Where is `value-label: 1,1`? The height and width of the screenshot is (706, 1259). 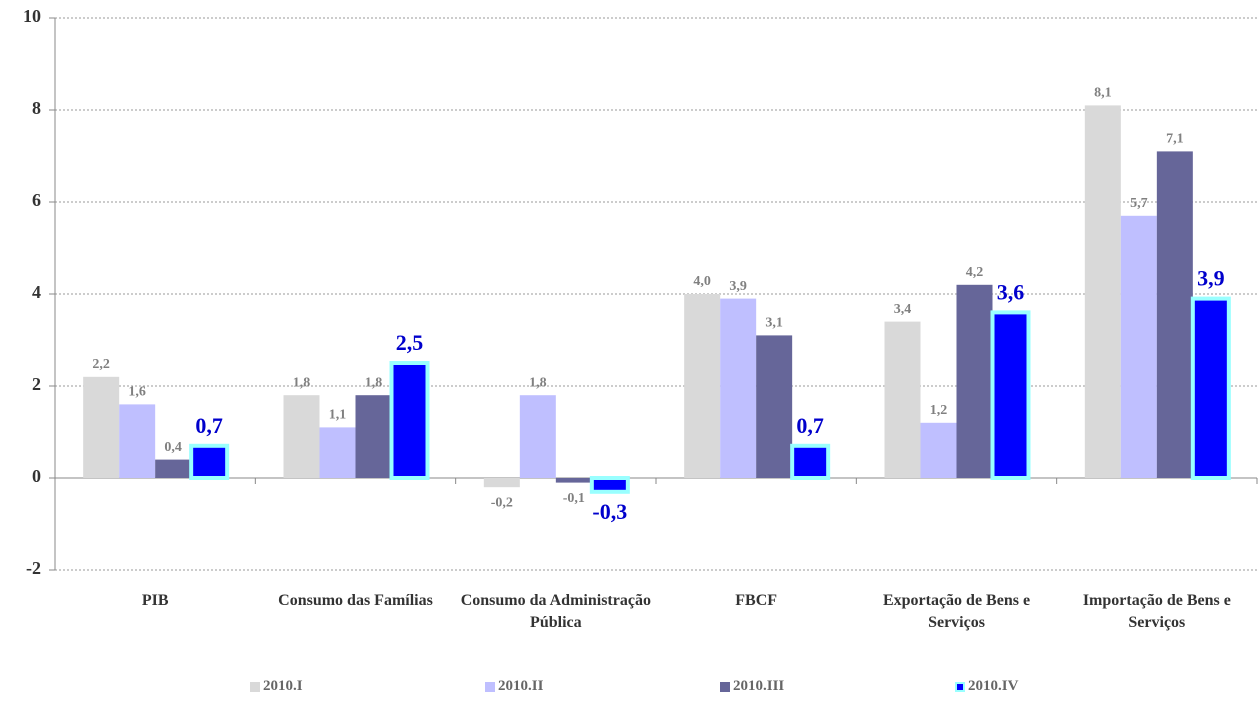 value-label: 1,1 is located at coordinates (338, 415).